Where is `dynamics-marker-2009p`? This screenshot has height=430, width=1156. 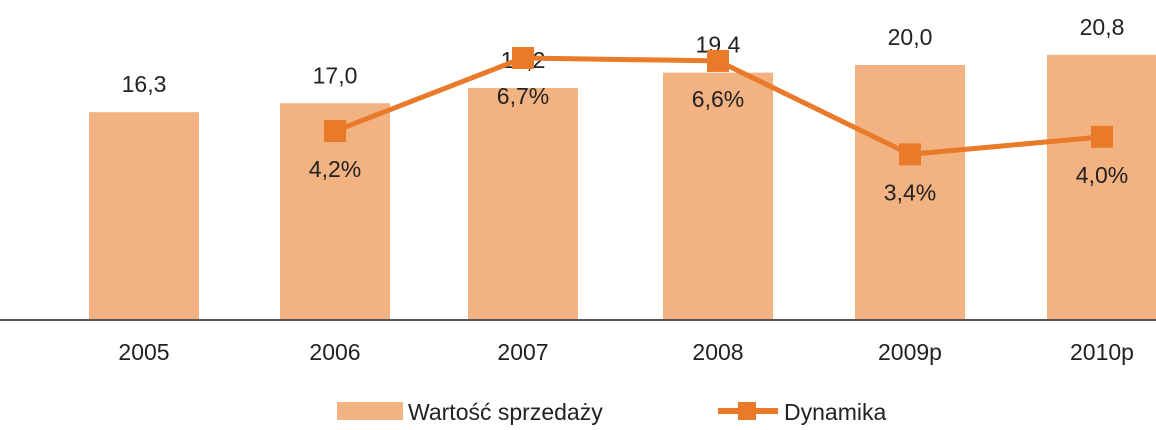
dynamics-marker-2009p is located at coordinates (910, 154).